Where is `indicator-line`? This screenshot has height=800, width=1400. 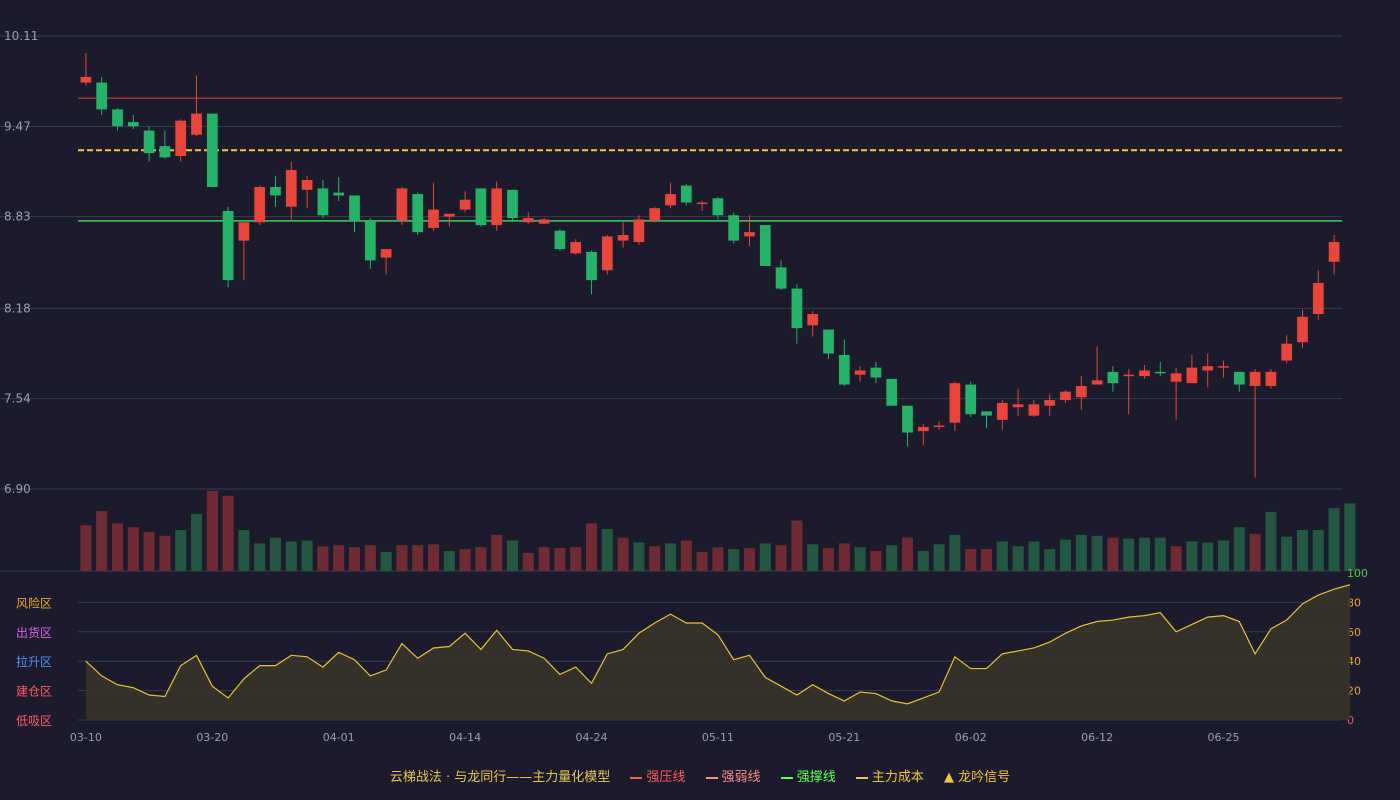 indicator-line is located at coordinates (718, 644).